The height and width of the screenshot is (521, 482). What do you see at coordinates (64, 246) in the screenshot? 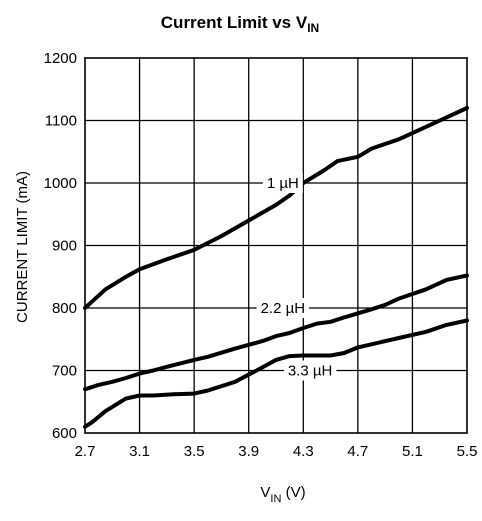
I see `y-tick-label-900: 900` at bounding box center [64, 246].